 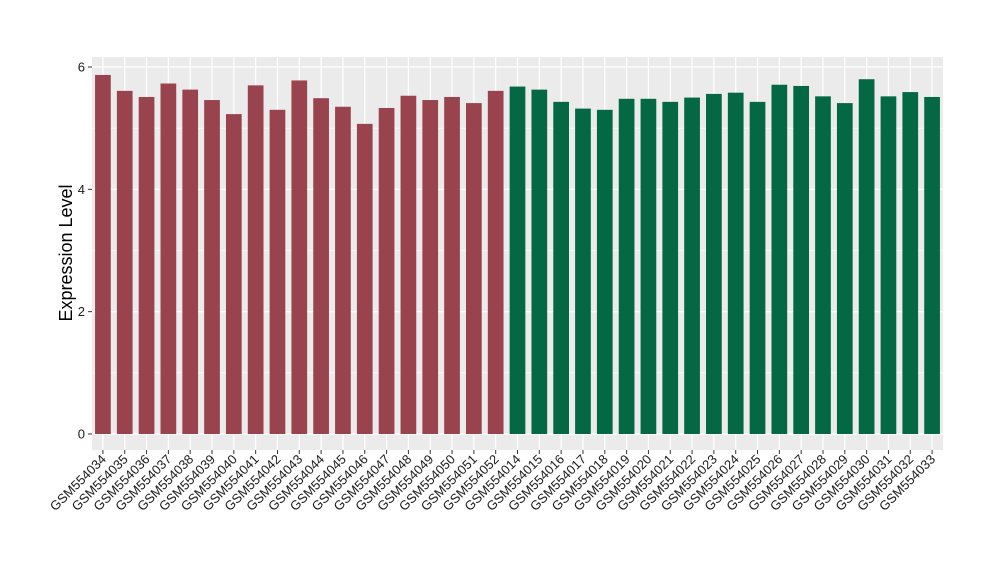 What do you see at coordinates (81, 434) in the screenshot?
I see `y-tick-label: 0` at bounding box center [81, 434].